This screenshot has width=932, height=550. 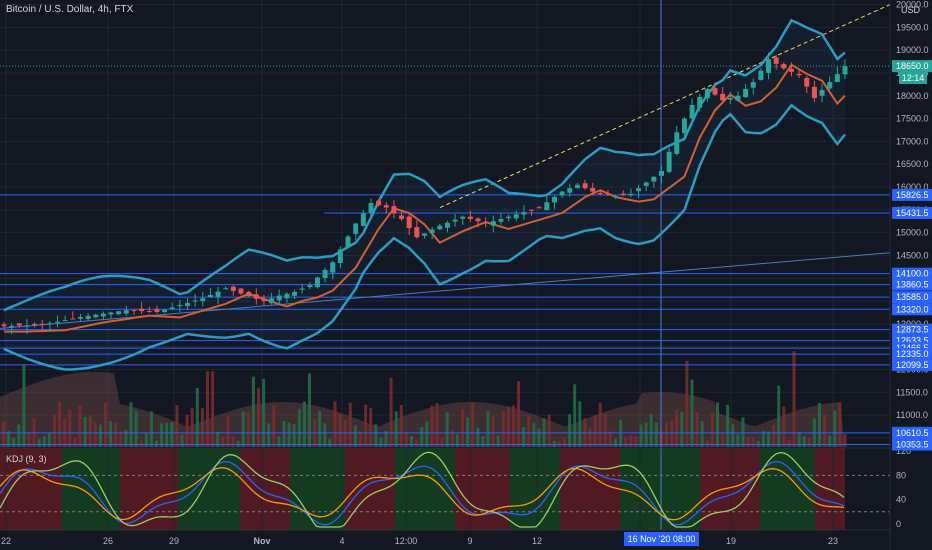 I want to click on time-tick-label: 4, so click(x=341, y=541).